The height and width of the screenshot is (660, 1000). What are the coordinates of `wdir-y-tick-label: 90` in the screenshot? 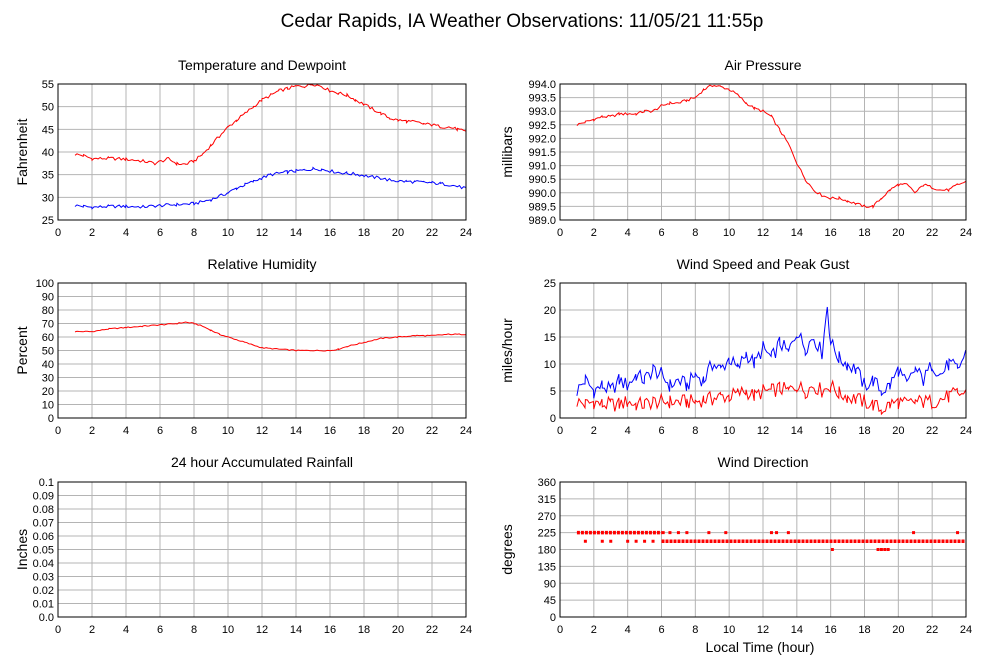 It's located at (550, 584).